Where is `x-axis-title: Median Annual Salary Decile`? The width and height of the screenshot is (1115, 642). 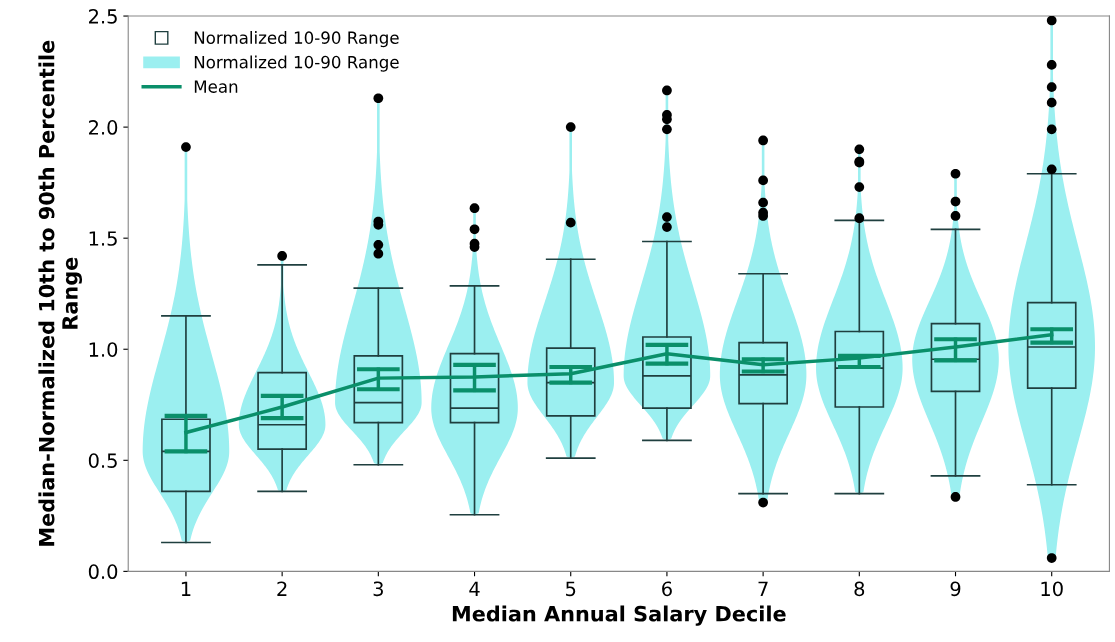
x-axis-title: Median Annual Salary Decile is located at coordinates (619, 615).